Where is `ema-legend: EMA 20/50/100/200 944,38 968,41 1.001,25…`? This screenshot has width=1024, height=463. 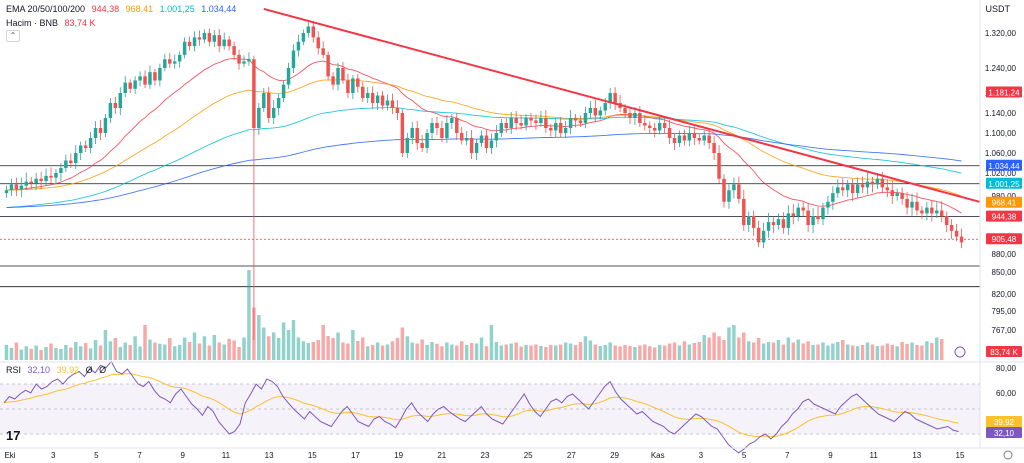
ema-legend: EMA 20/50/100/200 944,38 968,41 1.001,25… is located at coordinates (123, 9).